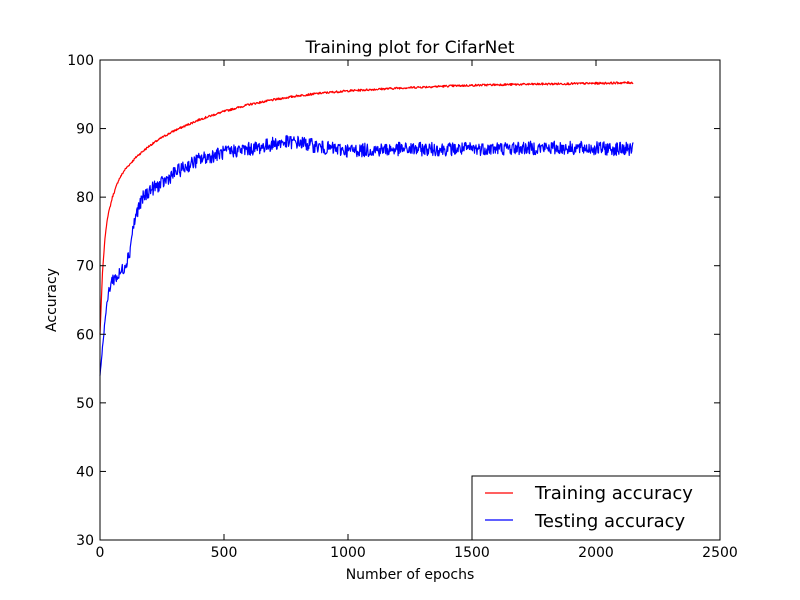  What do you see at coordinates (613, 493) in the screenshot?
I see `legend-label-training: Training accuracy` at bounding box center [613, 493].